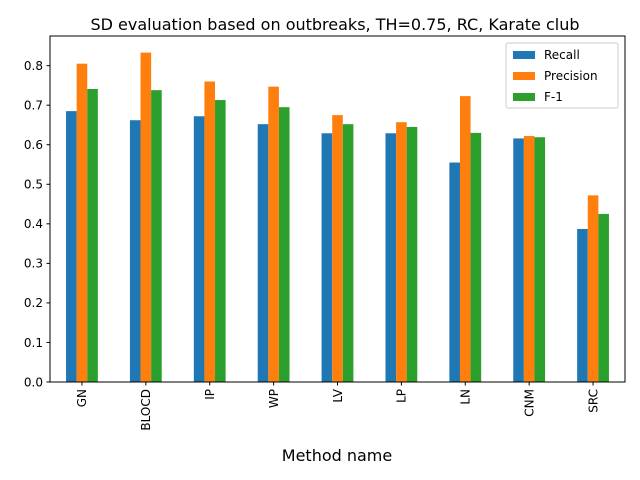 This screenshot has width=640, height=480. Describe the element at coordinates (220, 241) in the screenshot. I see `bar-f-1-ip` at that location.